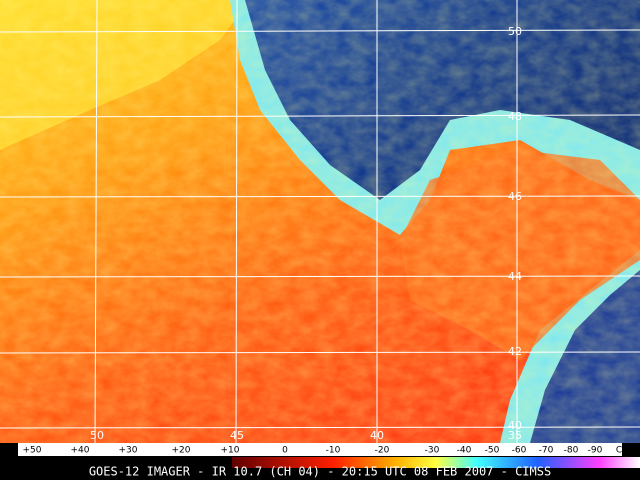 This screenshot has width=640, height=480. I want to click on scale-label: -60, so click(519, 451).